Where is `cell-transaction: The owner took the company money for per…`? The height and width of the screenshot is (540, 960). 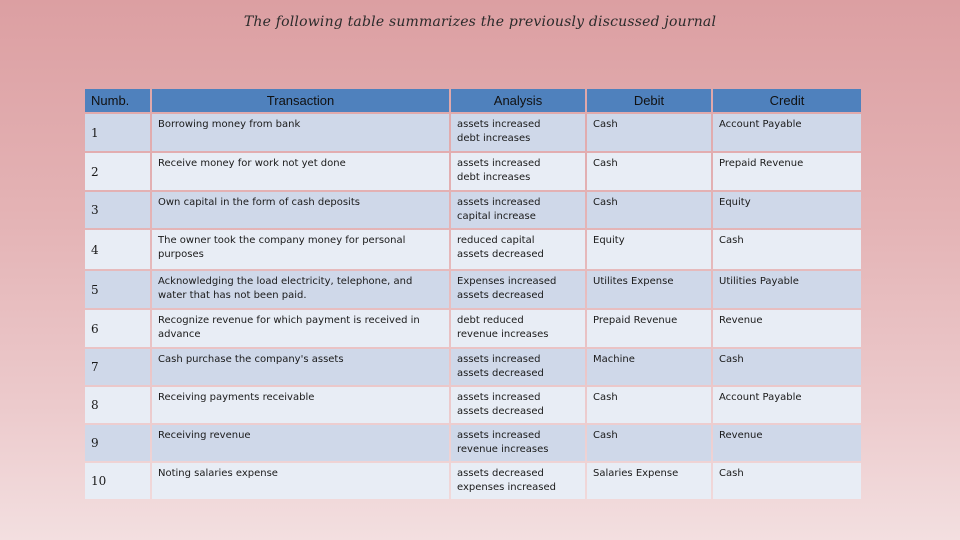 cell-transaction: The owner took the company money for per… is located at coordinates (300, 249).